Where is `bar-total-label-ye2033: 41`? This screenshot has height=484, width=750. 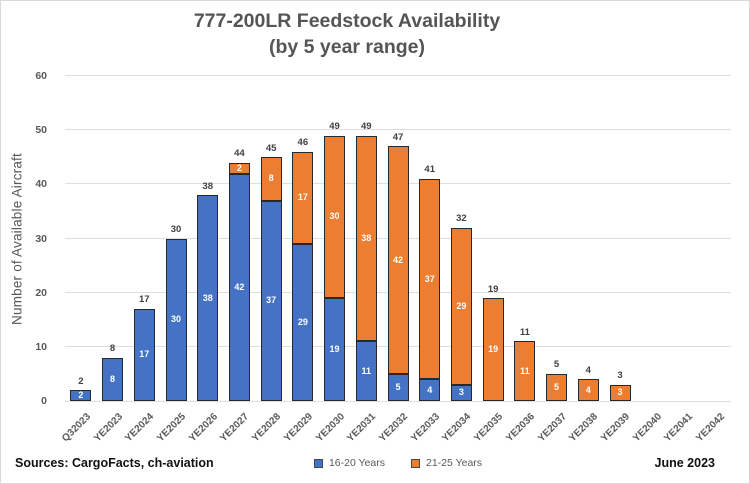 bar-total-label-ye2033: 41 is located at coordinates (429, 170).